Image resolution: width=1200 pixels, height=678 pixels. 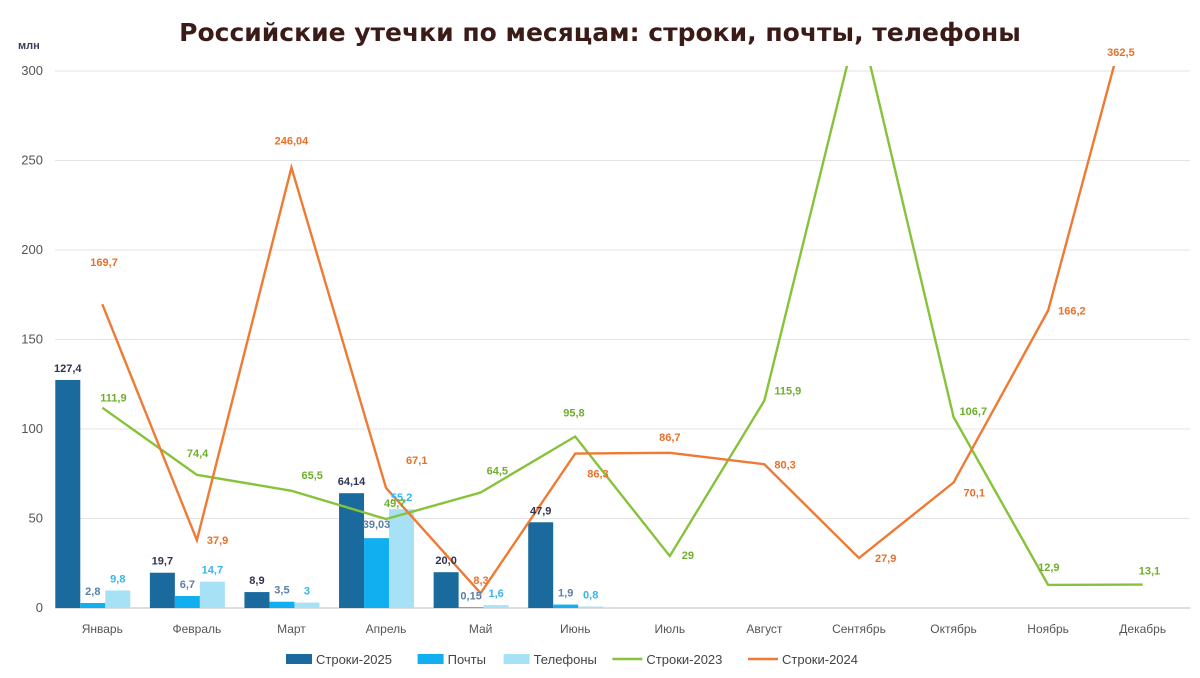 What do you see at coordinates (32, 339) in the screenshot?
I see `y-tick-label: 150` at bounding box center [32, 339].